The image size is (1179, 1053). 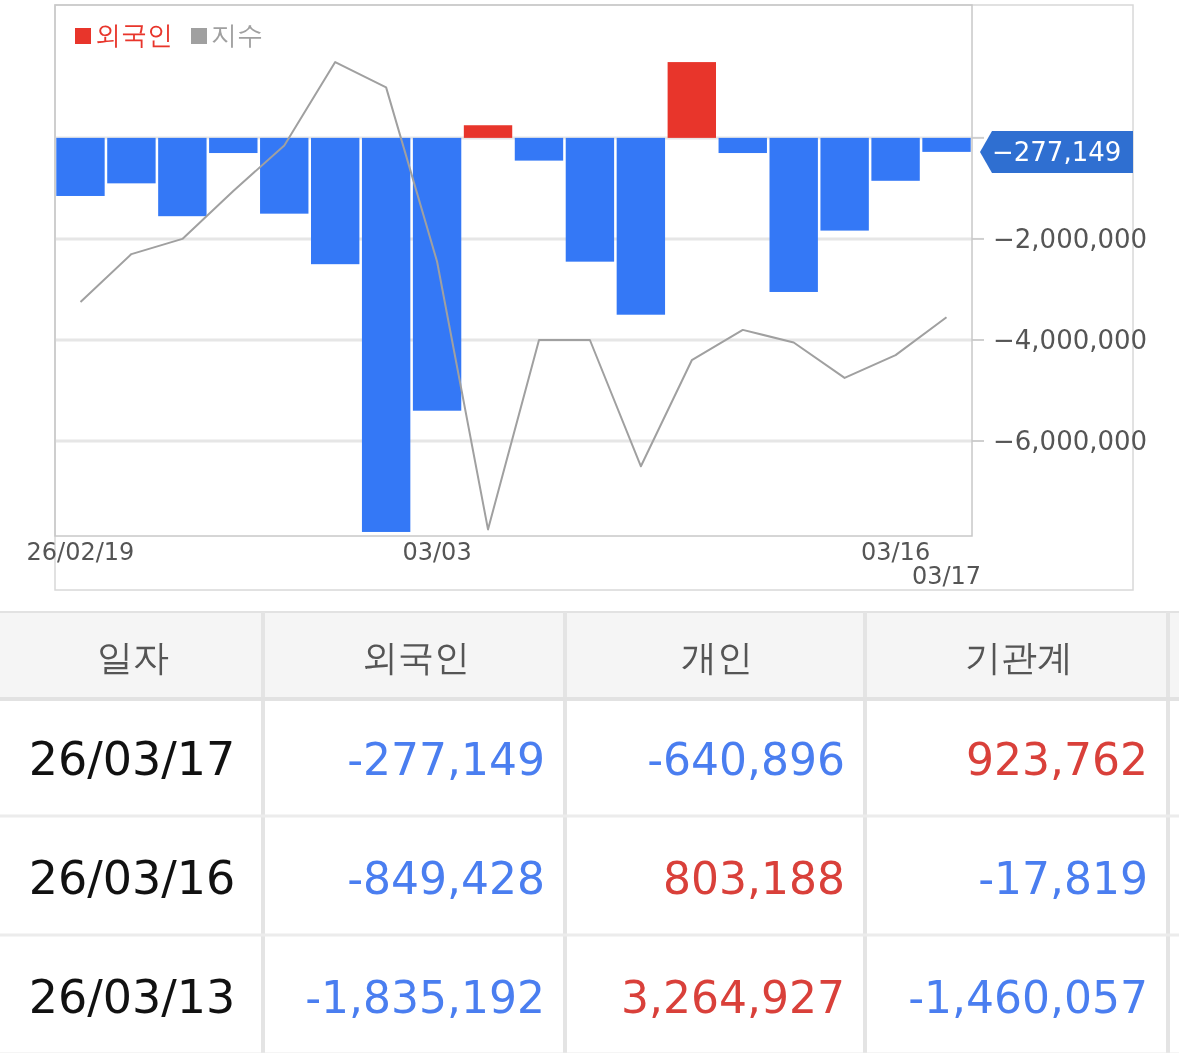 I want to click on x-tick-label: 개인, so click(x=717, y=657).